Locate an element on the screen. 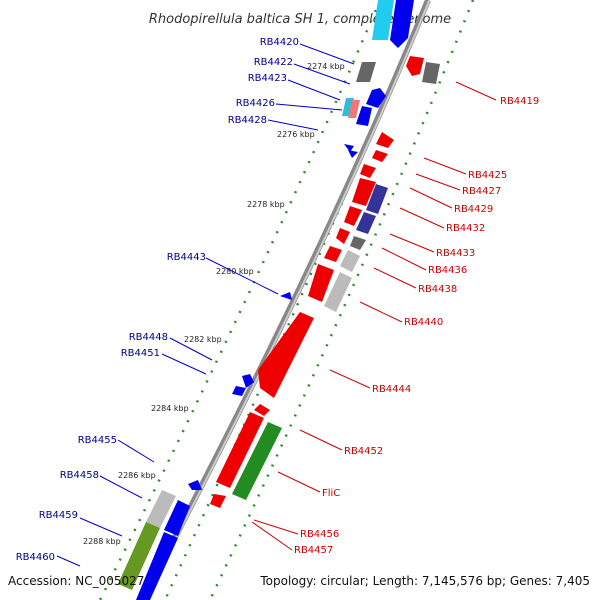 This screenshot has width=600, height=600. tick-label: 2274 kbp is located at coordinates (326, 66).